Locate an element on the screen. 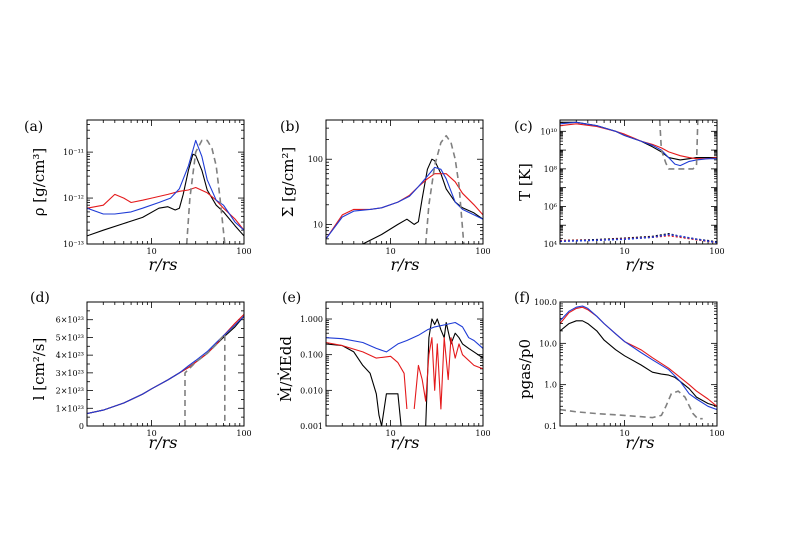 The width and height of the screenshot is (800, 533). panel-b-xlabel: r/rs is located at coordinates (405, 264).